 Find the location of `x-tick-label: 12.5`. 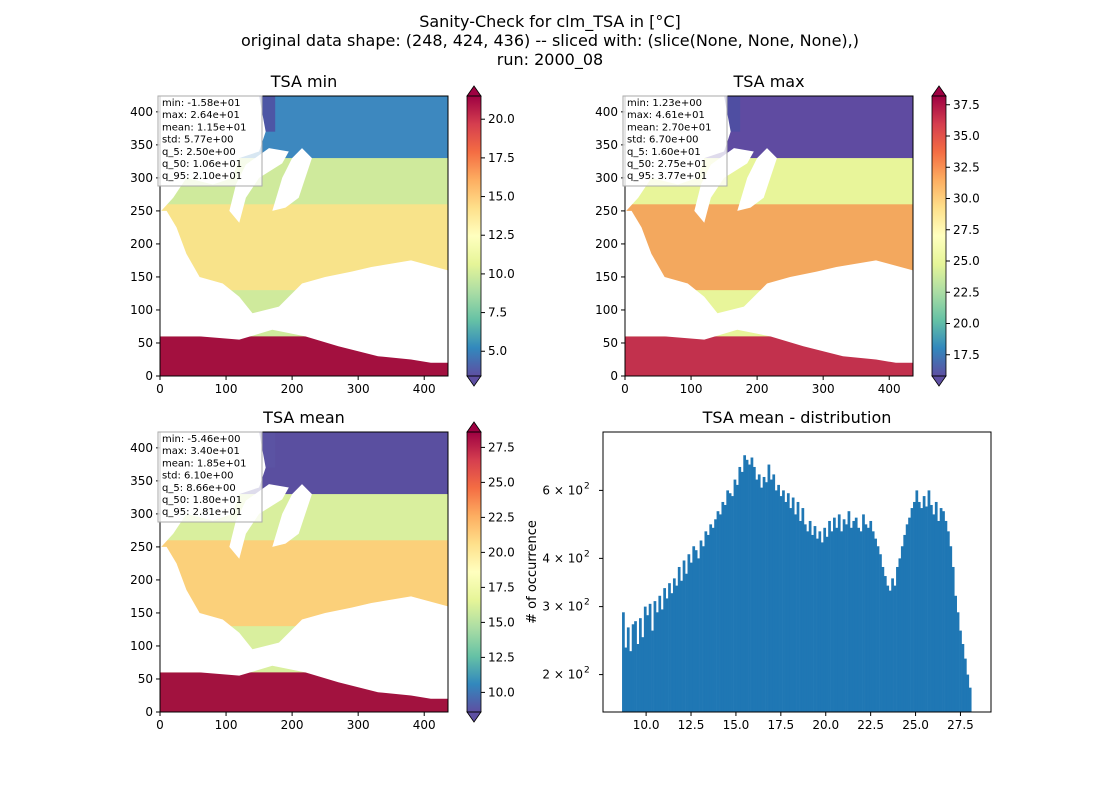

x-tick-label: 12.5 is located at coordinates (691, 725).